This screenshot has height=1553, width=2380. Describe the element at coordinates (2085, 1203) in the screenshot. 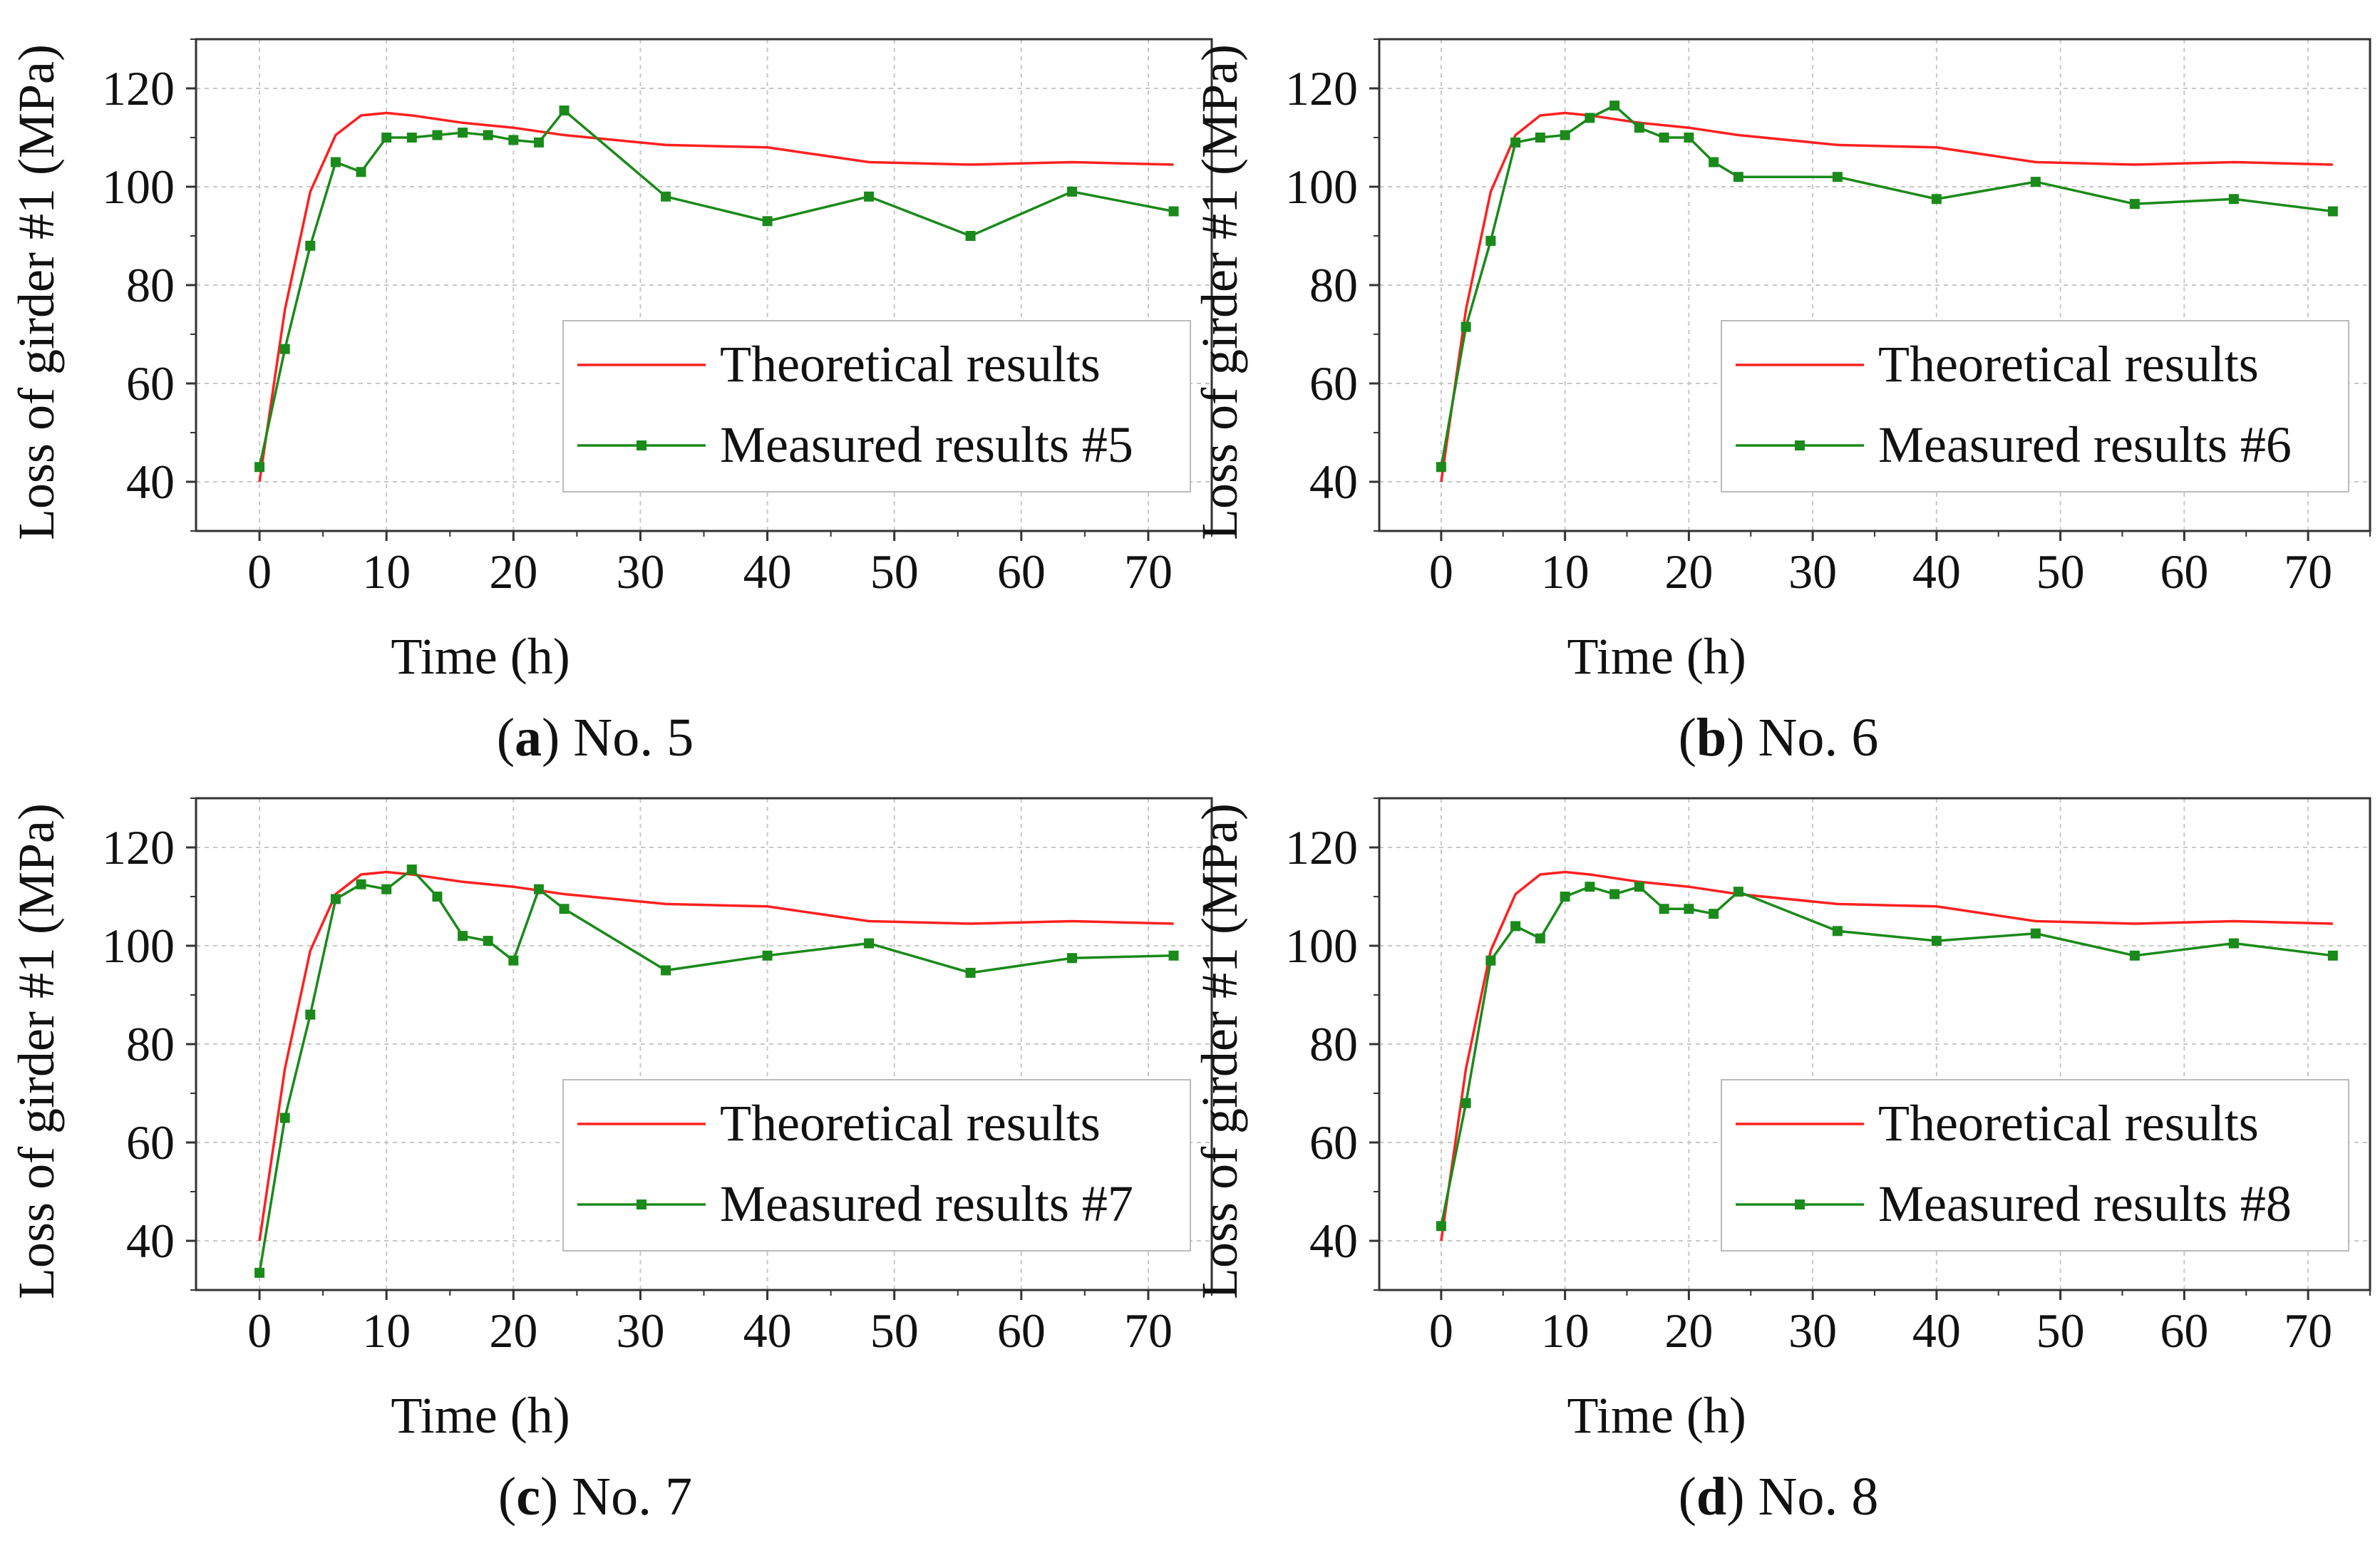

I see `legend-label-measured: Measured results #8` at that location.